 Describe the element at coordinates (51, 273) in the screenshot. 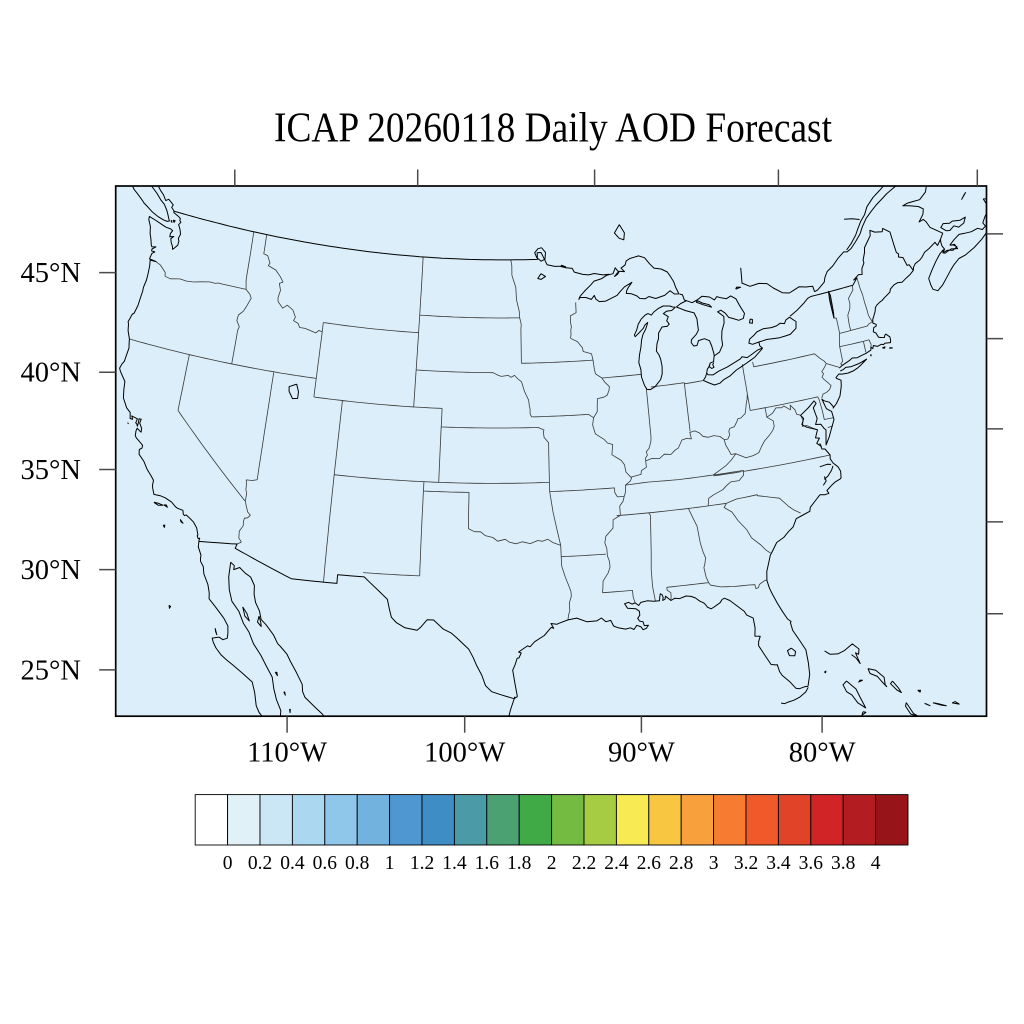

I see `svg-text: 45°N` at that location.